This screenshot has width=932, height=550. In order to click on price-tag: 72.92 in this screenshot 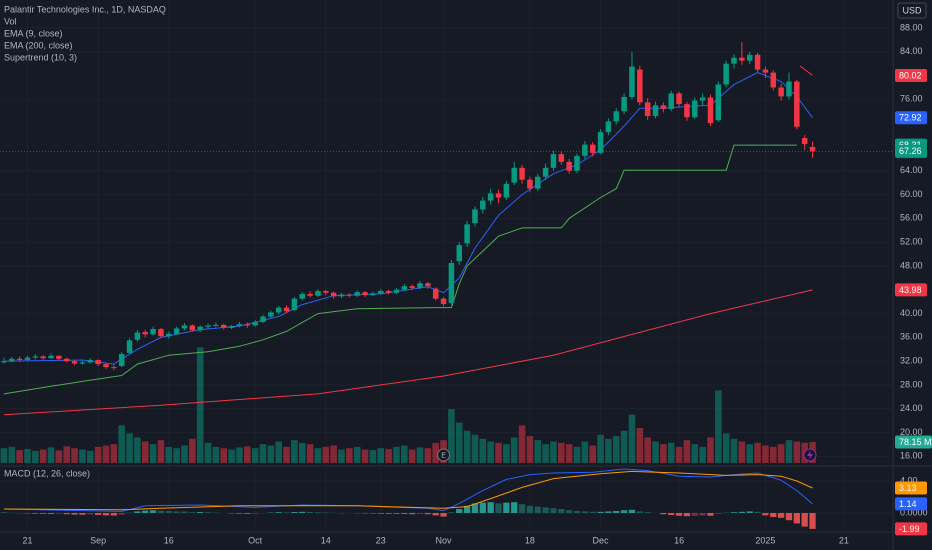, I will do `click(911, 118)`.